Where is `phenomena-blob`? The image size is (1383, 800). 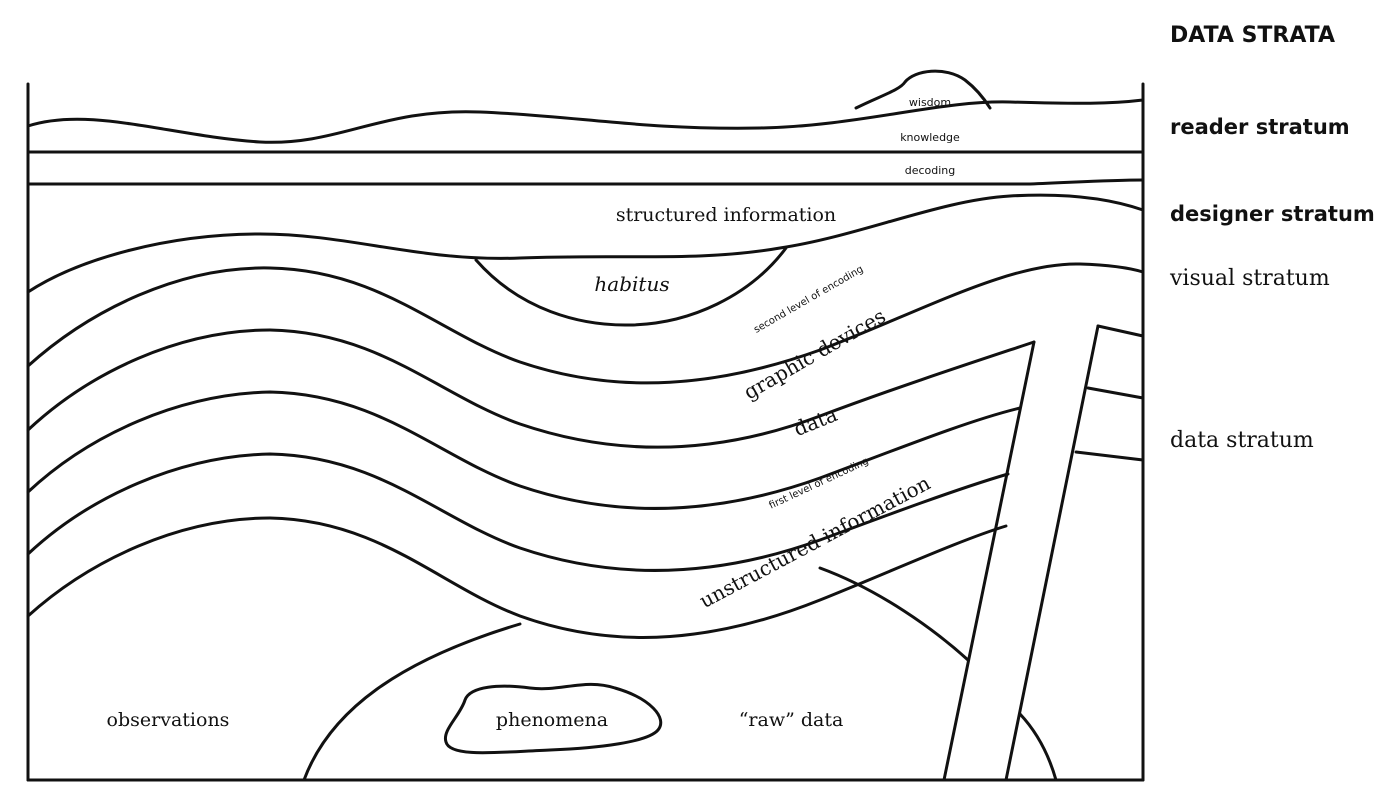 phenomena-blob is located at coordinates (553, 718).